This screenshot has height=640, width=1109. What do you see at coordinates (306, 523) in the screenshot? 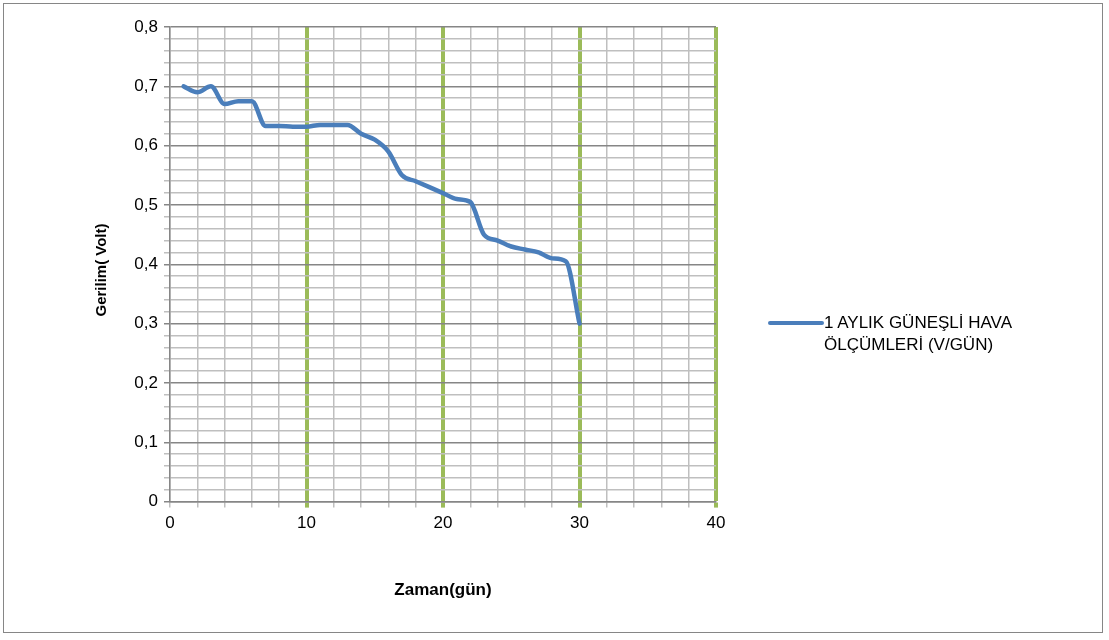
I see `x-tick-label: 10` at bounding box center [306, 523].